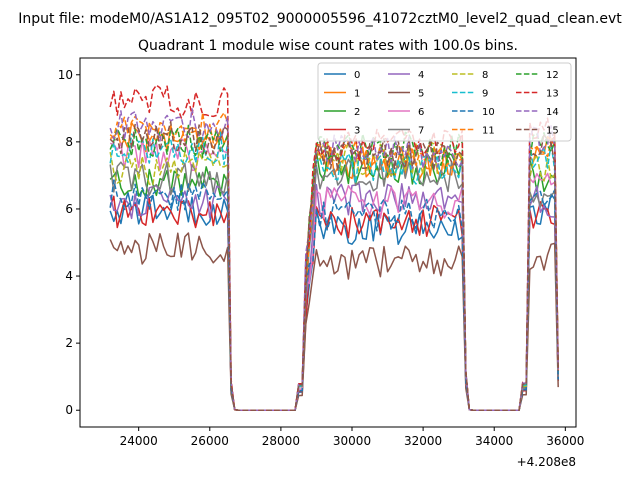  Describe the element at coordinates (69, 209) in the screenshot. I see `y-tick-label: 6` at that location.